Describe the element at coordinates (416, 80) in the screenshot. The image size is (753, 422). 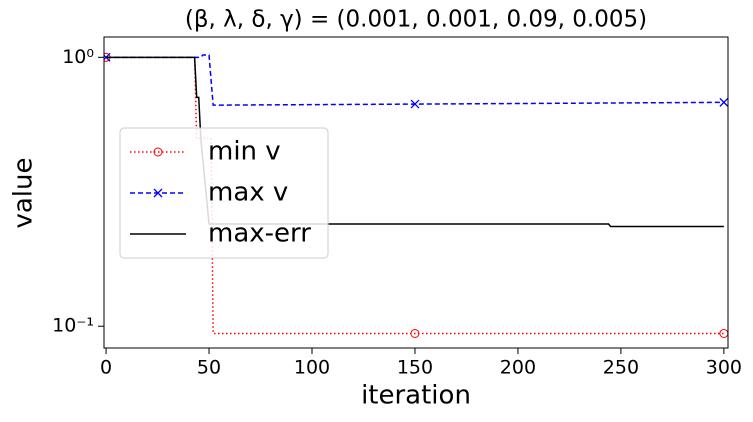
I see `series` at that location.